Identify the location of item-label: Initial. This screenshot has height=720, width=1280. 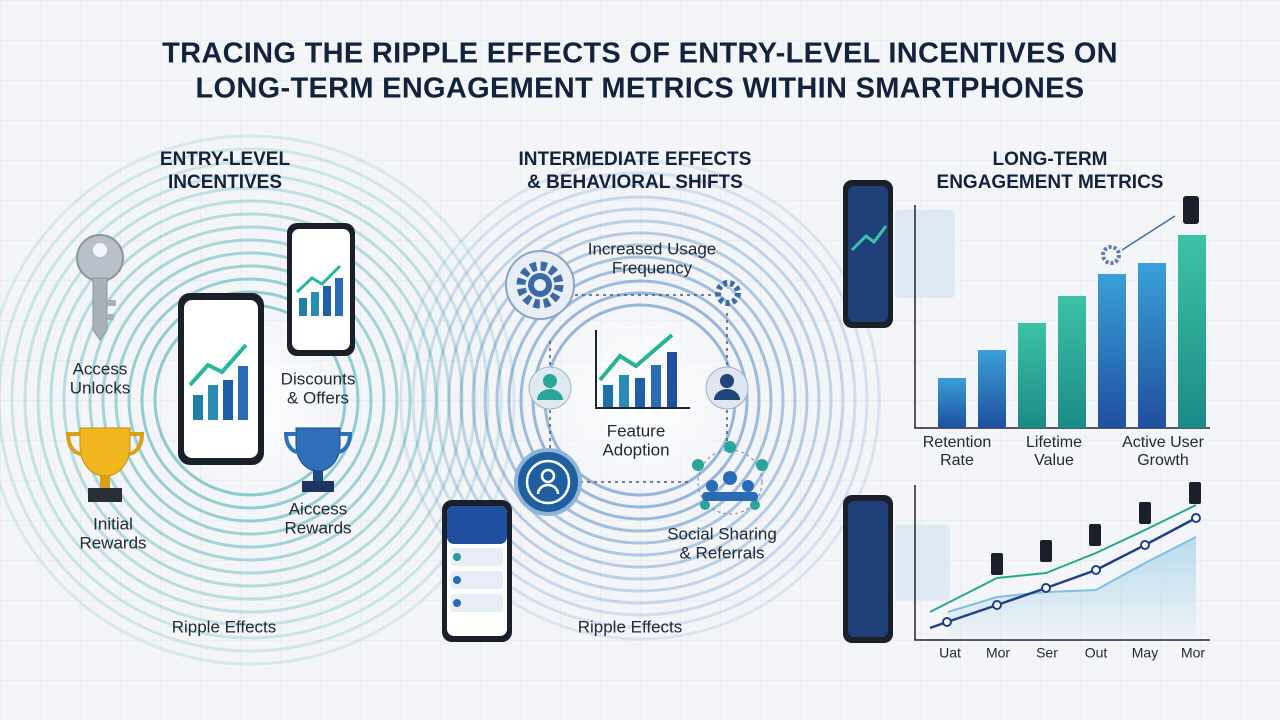
(113, 523).